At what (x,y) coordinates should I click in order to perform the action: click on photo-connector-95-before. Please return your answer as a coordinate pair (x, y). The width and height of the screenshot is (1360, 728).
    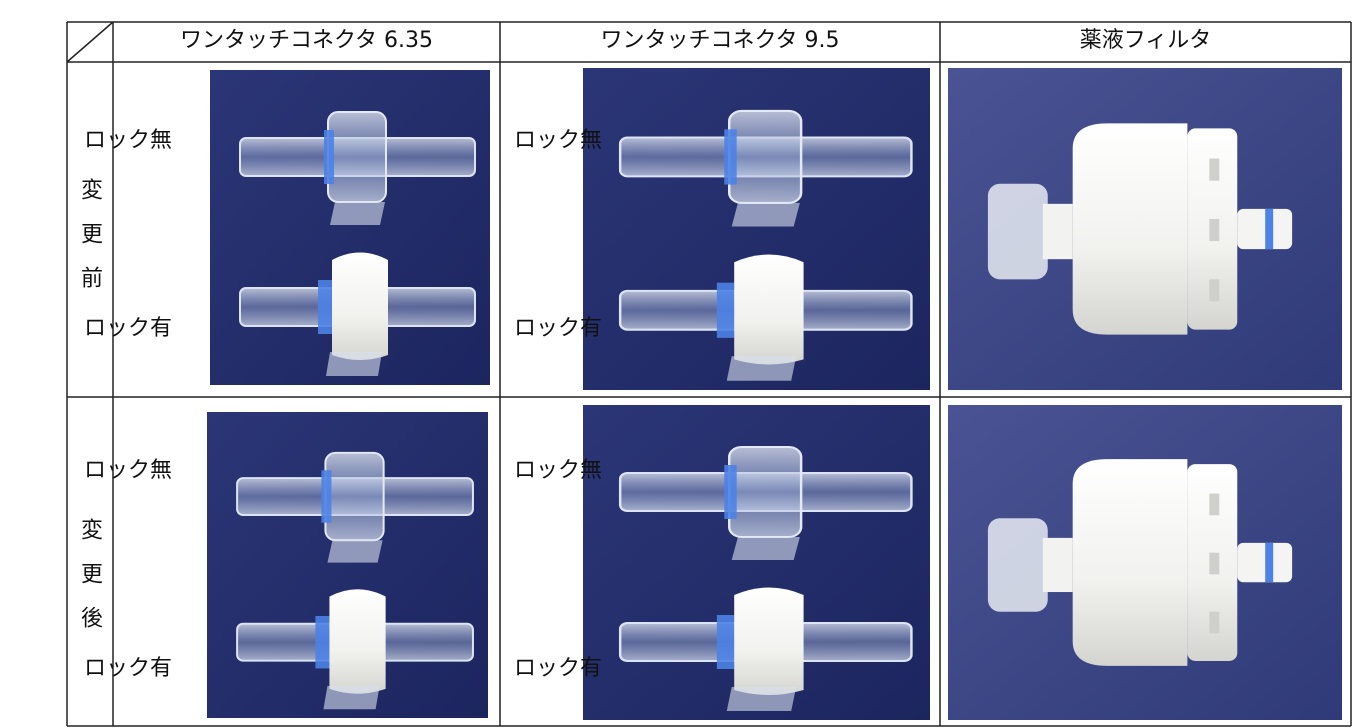
    Looking at the image, I should click on (756, 229).